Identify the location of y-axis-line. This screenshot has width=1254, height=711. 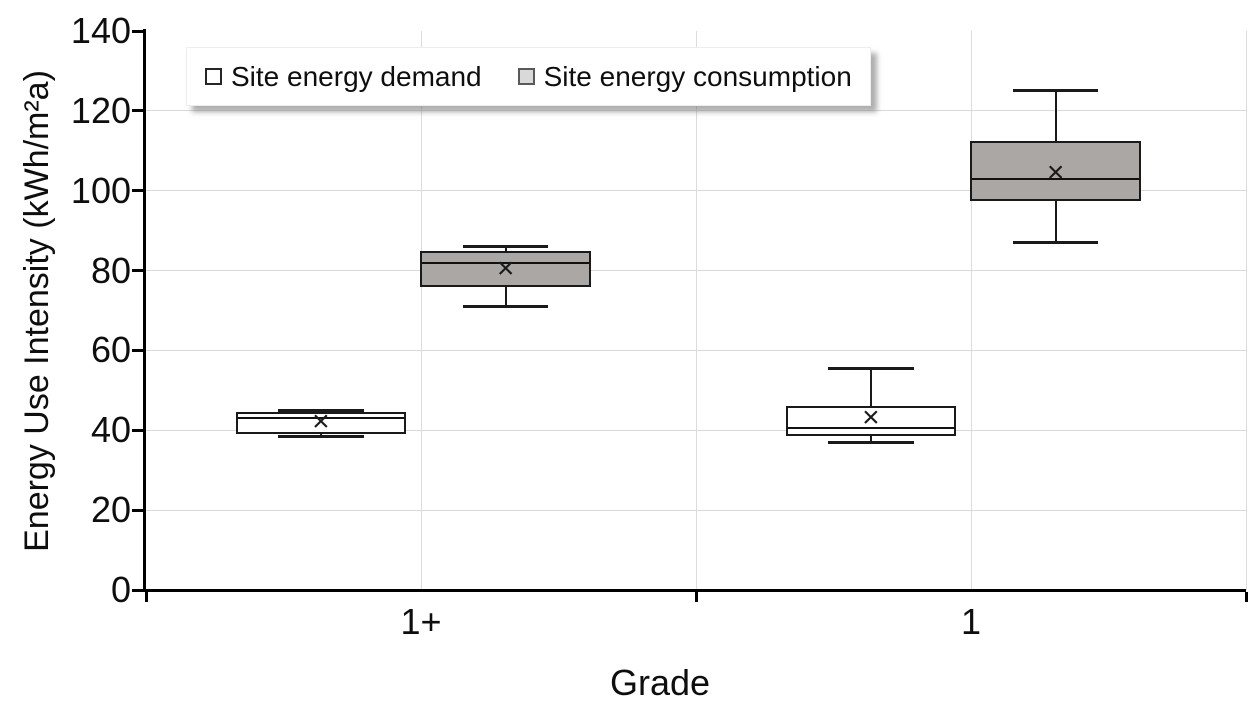
(144, 310).